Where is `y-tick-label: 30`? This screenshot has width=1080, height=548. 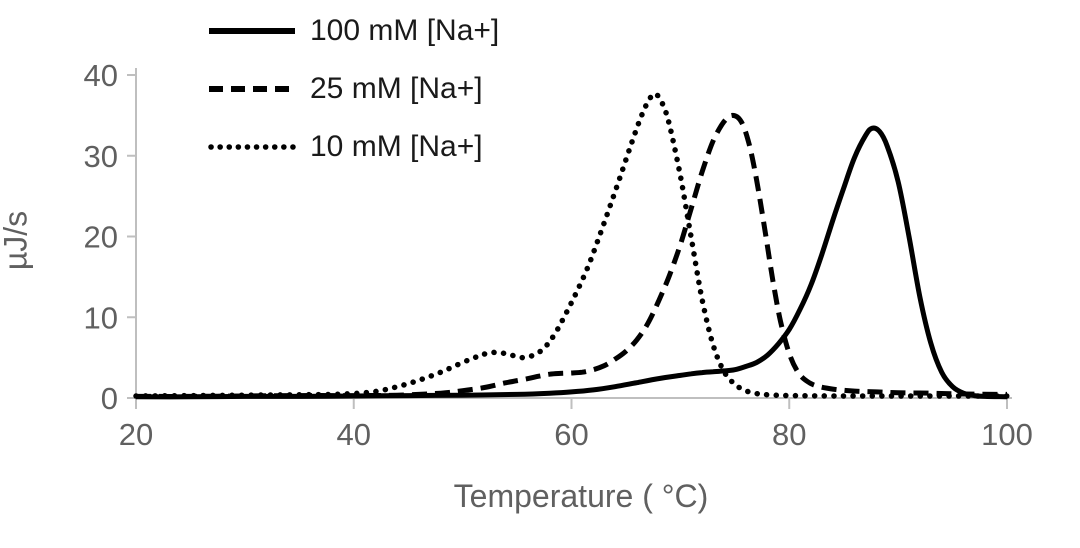
y-tick-label: 30 is located at coordinates (101, 156).